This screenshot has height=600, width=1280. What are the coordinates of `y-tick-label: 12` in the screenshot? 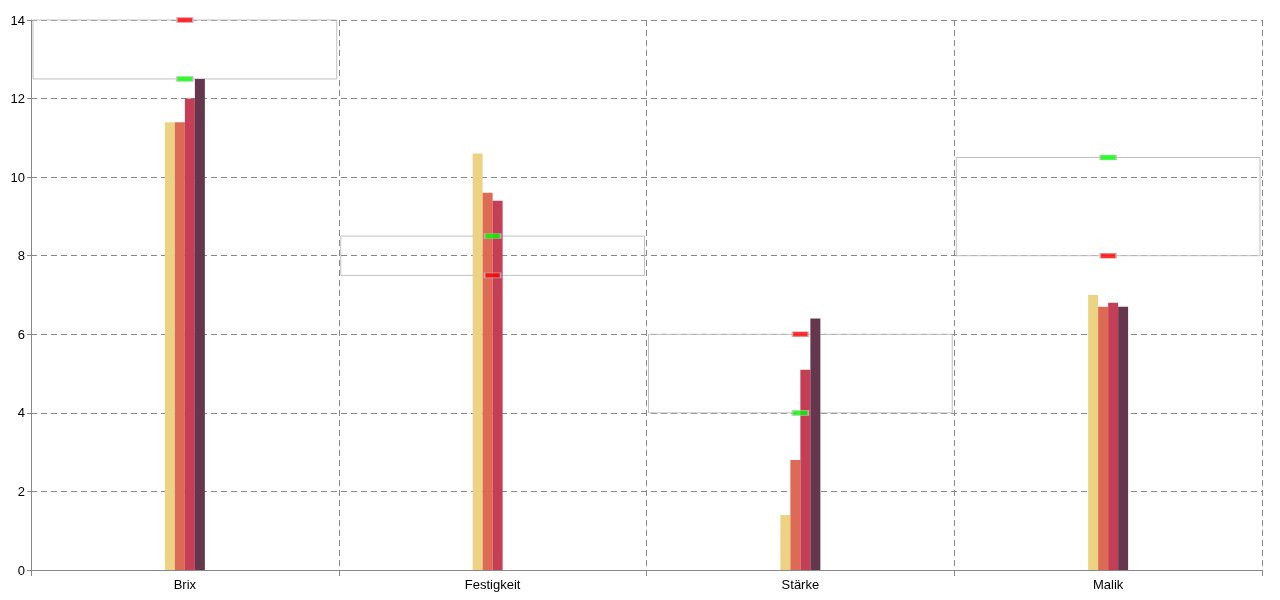 It's located at (17, 99).